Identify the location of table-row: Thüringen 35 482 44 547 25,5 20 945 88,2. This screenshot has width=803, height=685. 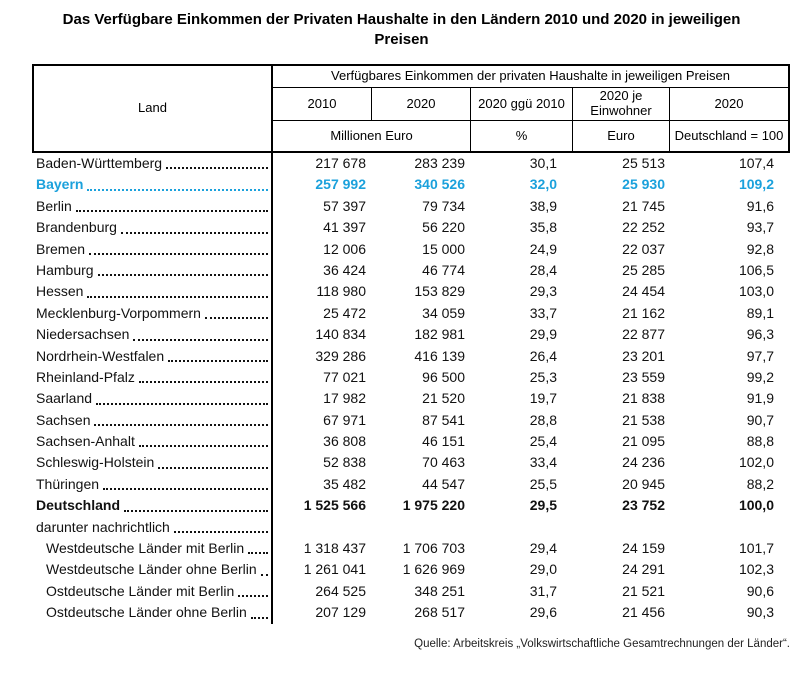
(411, 484).